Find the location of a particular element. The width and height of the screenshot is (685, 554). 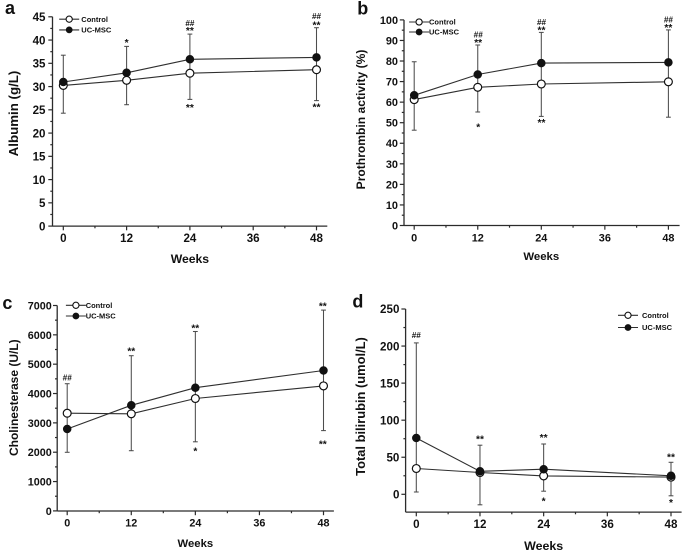

svg-text: 150 is located at coordinates (389, 383).